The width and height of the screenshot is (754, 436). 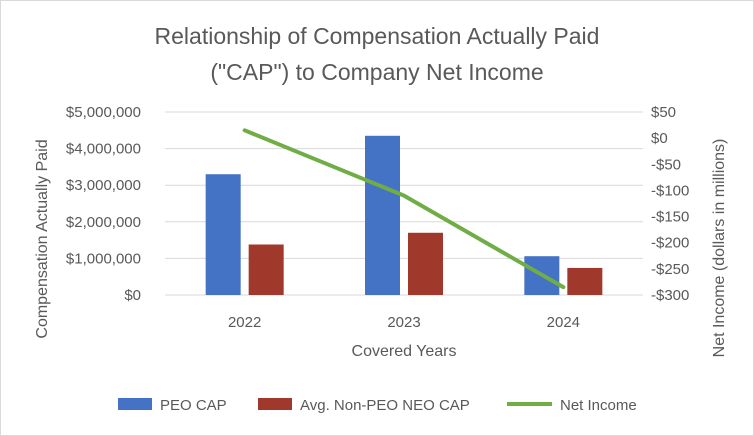 I want to click on legend-swatch-peo-cap, so click(x=135, y=404).